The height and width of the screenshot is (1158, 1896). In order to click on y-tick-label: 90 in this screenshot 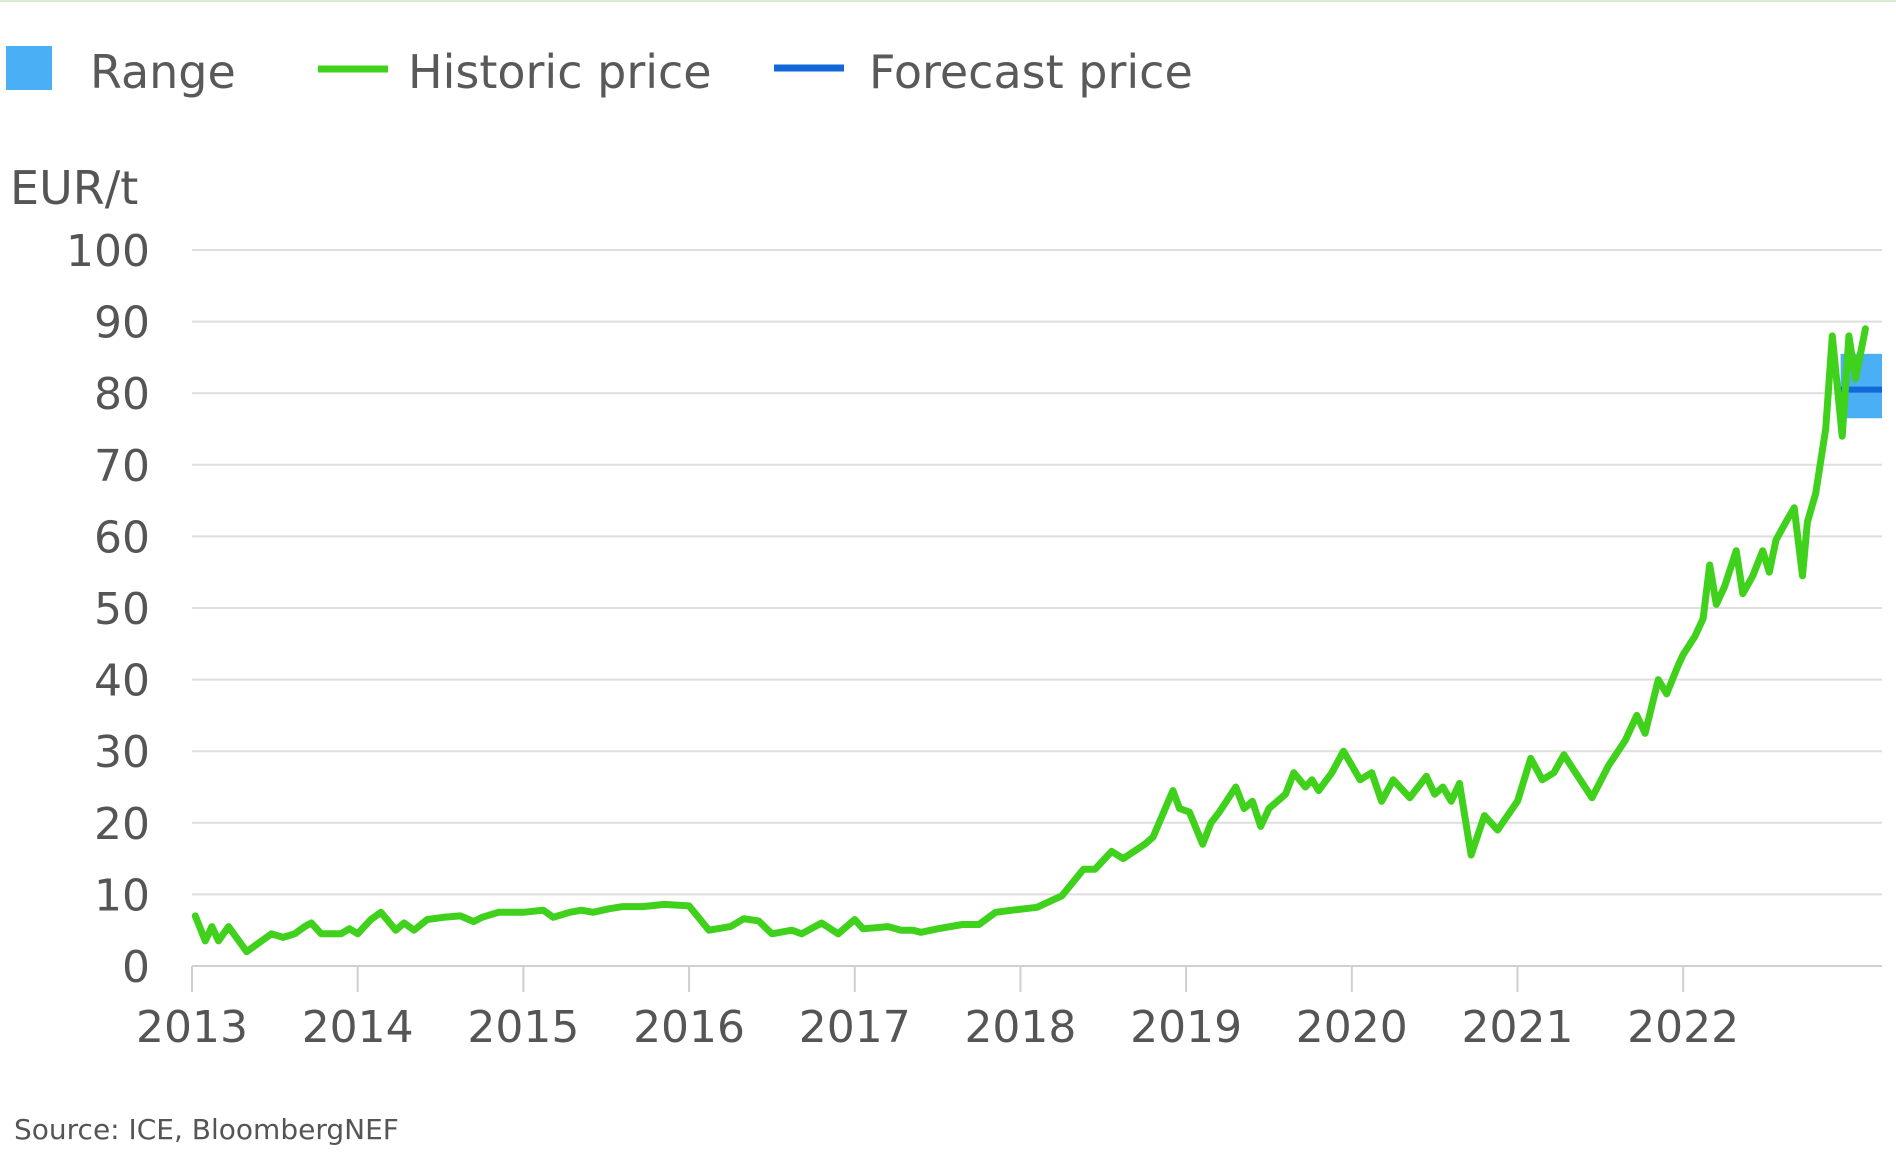, I will do `click(122, 323)`.